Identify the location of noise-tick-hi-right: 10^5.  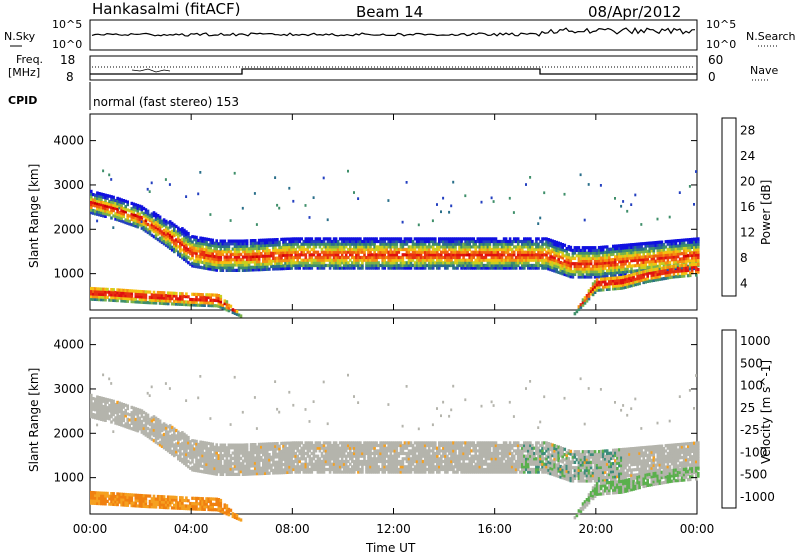
(721, 24).